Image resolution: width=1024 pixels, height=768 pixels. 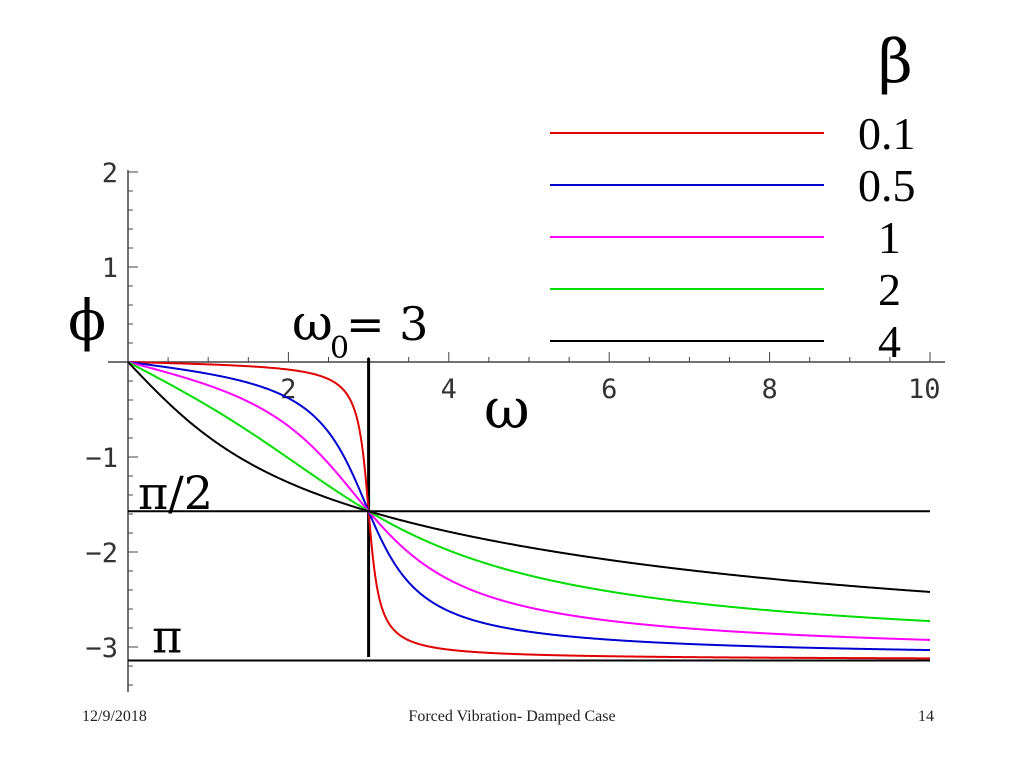 I want to click on legend-entry-label: 0.5, so click(x=887, y=185).